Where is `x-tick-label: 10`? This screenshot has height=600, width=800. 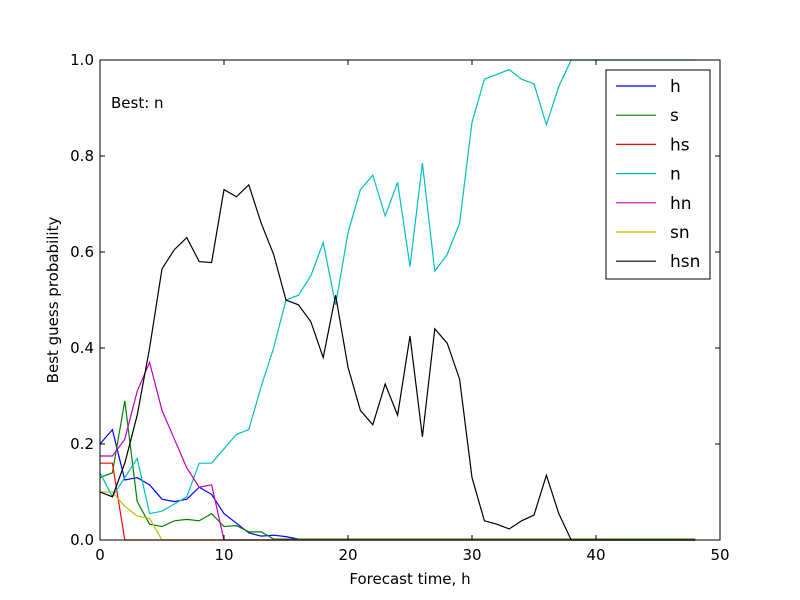 x-tick-label: 10 is located at coordinates (223, 555).